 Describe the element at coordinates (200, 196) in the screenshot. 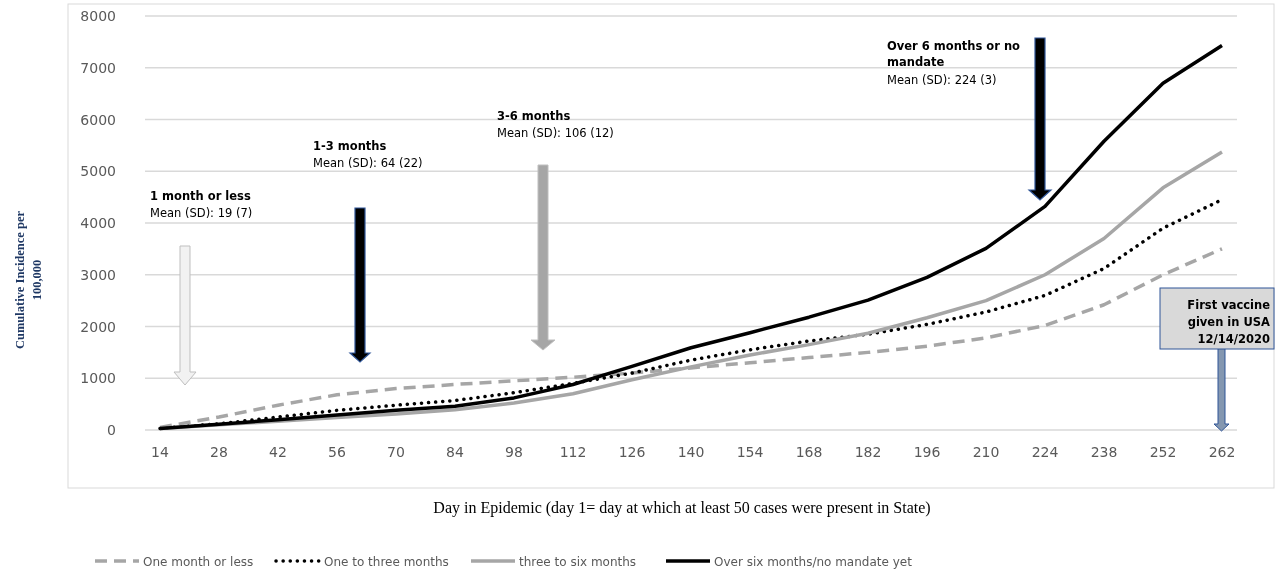

I see `annotation: 1 month or less` at that location.